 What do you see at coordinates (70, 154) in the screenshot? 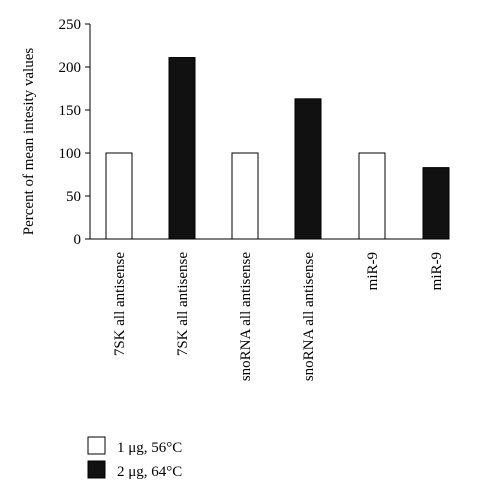
I see `y-tick-label: 100` at bounding box center [70, 154].